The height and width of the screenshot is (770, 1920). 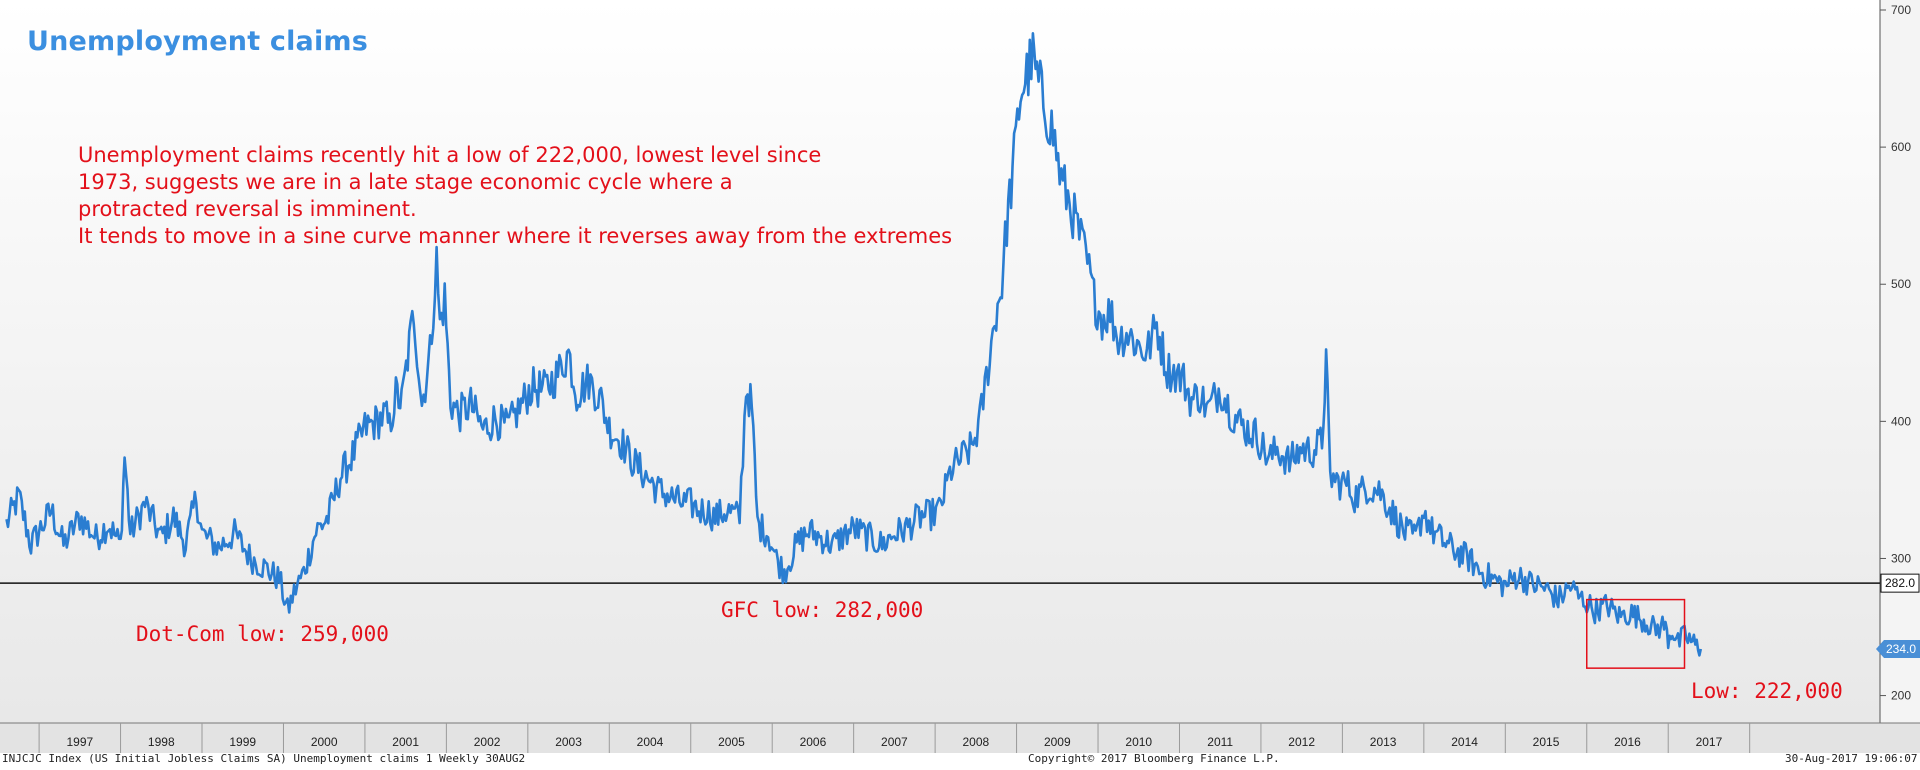 I want to click on bottom-axis-background, so click(x=960, y=738).